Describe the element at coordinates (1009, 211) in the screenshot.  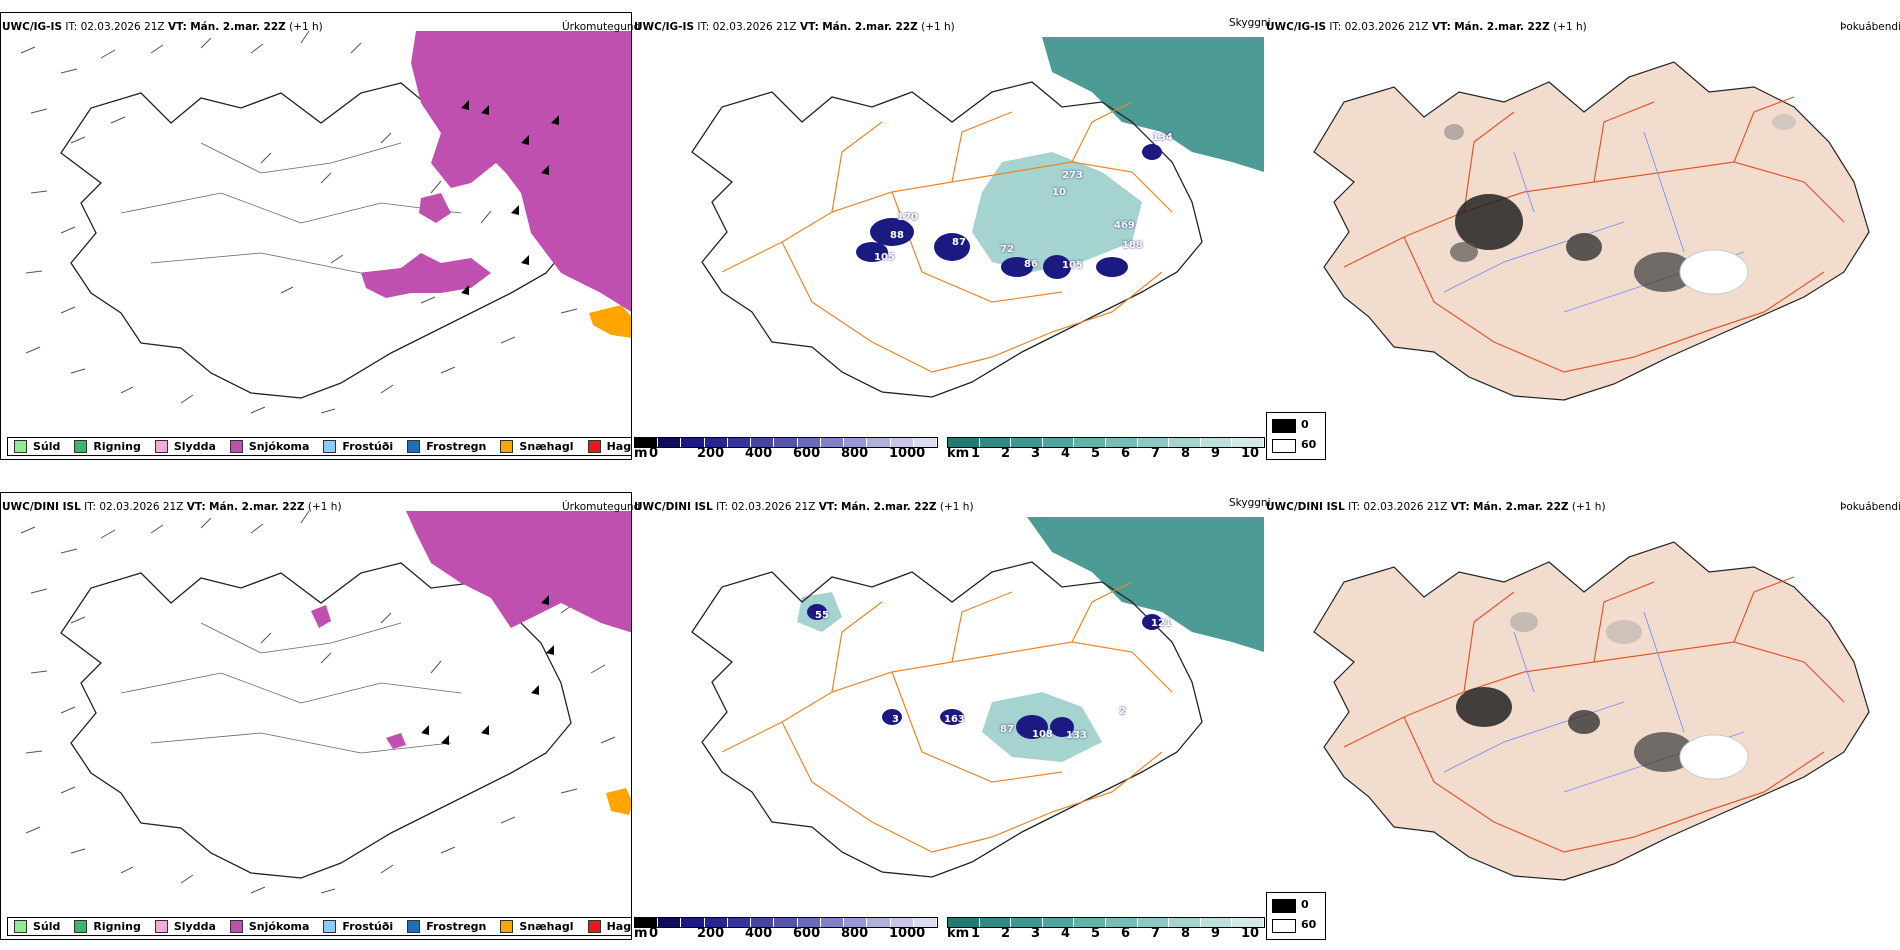
I see `cloud-ceiling-blobs` at that location.